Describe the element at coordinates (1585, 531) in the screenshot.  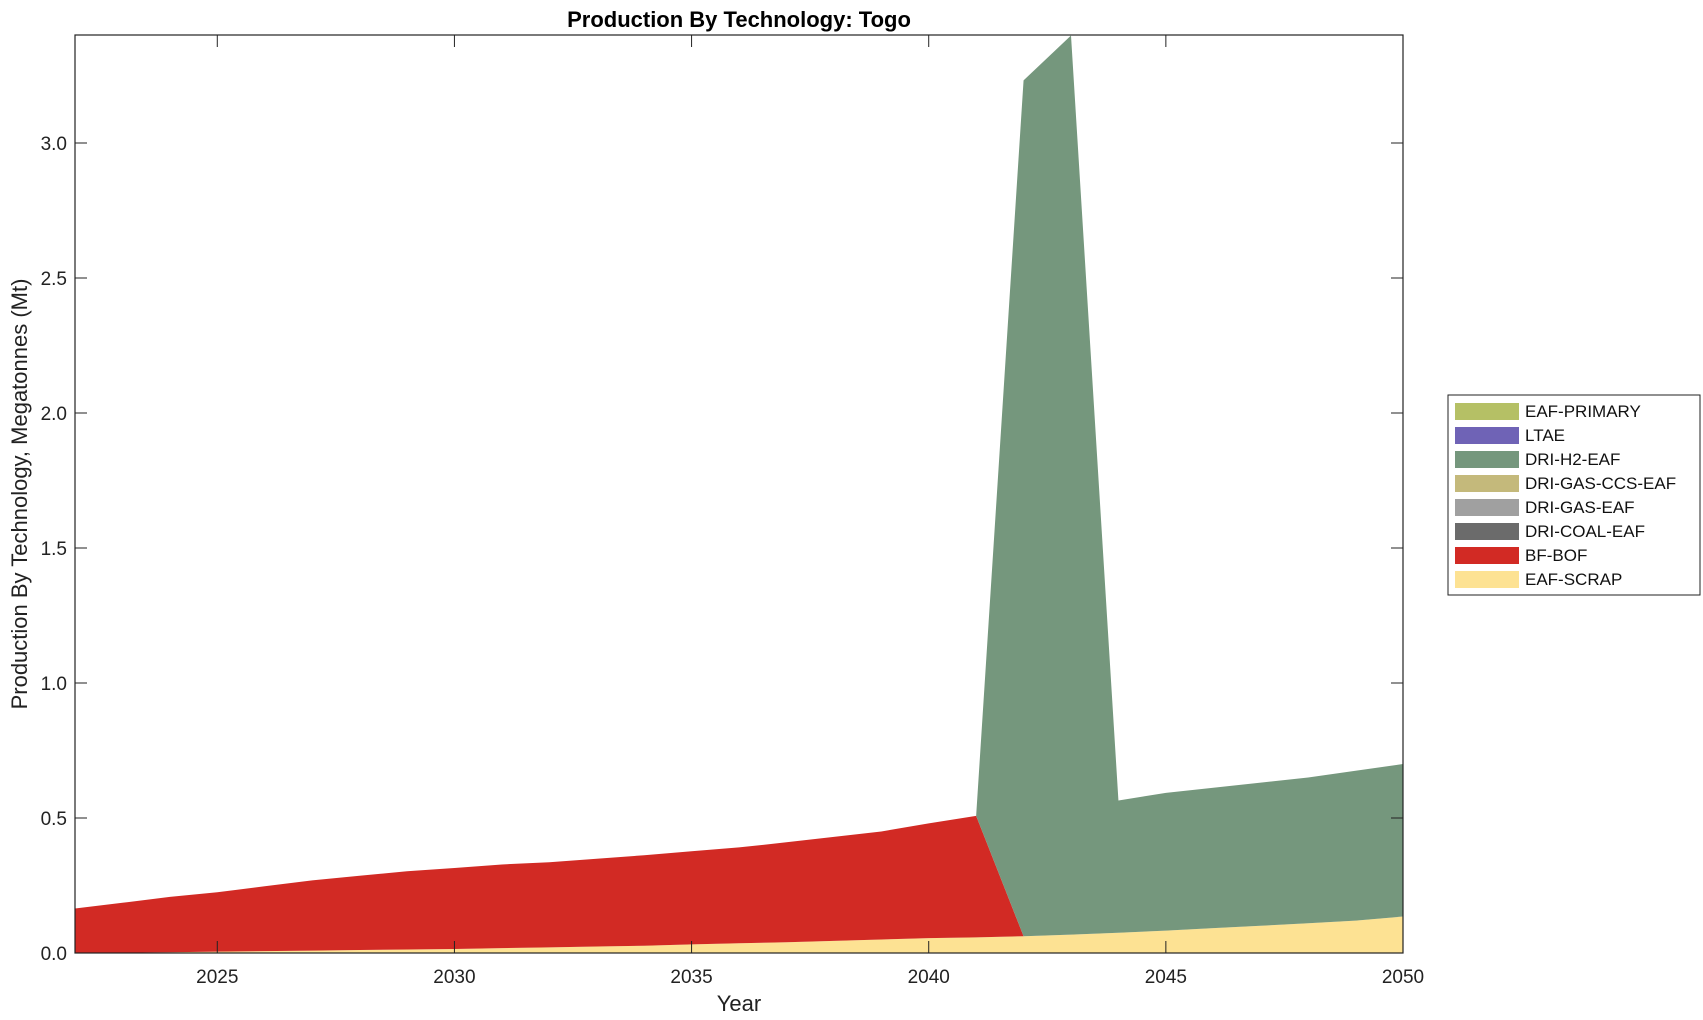
I see `legend-label-dri-coal-eaf: DRI-COAL-EAF` at that location.